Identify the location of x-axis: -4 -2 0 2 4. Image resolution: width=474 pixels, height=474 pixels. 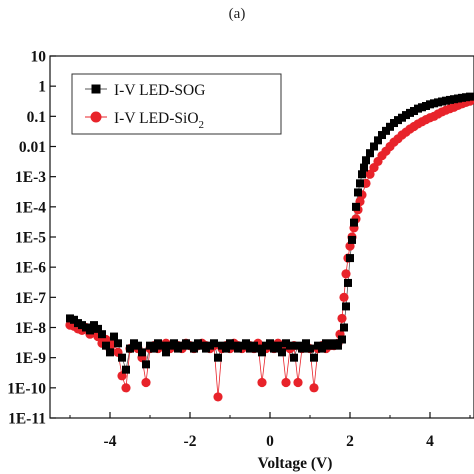
(270, 431).